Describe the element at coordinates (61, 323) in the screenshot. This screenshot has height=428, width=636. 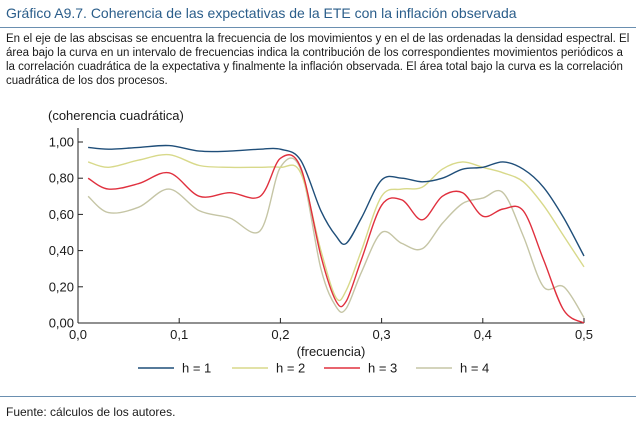
I see `y-tick-label: 0,00` at that location.